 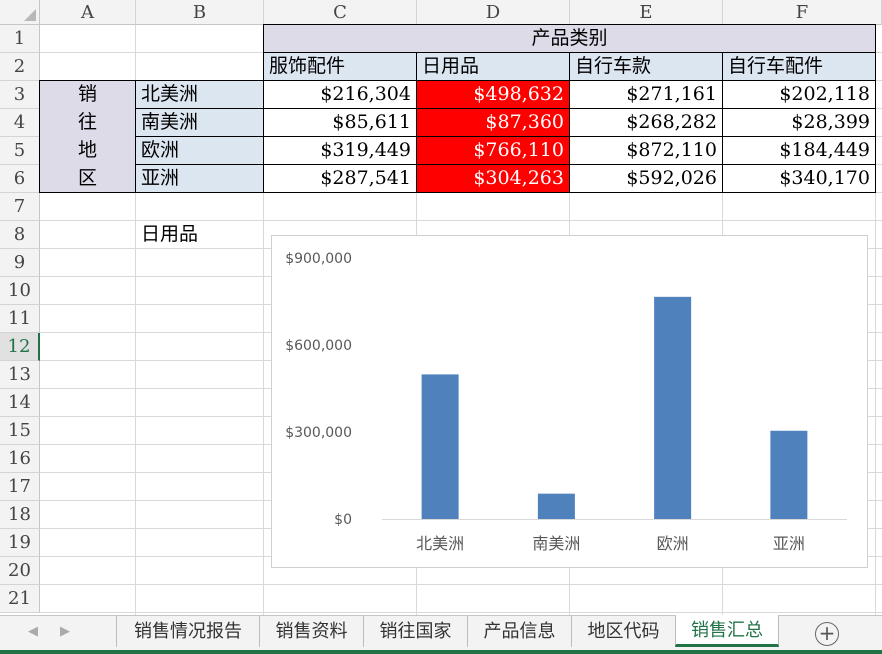 I want to click on row-header: 17, so click(x=20, y=487).